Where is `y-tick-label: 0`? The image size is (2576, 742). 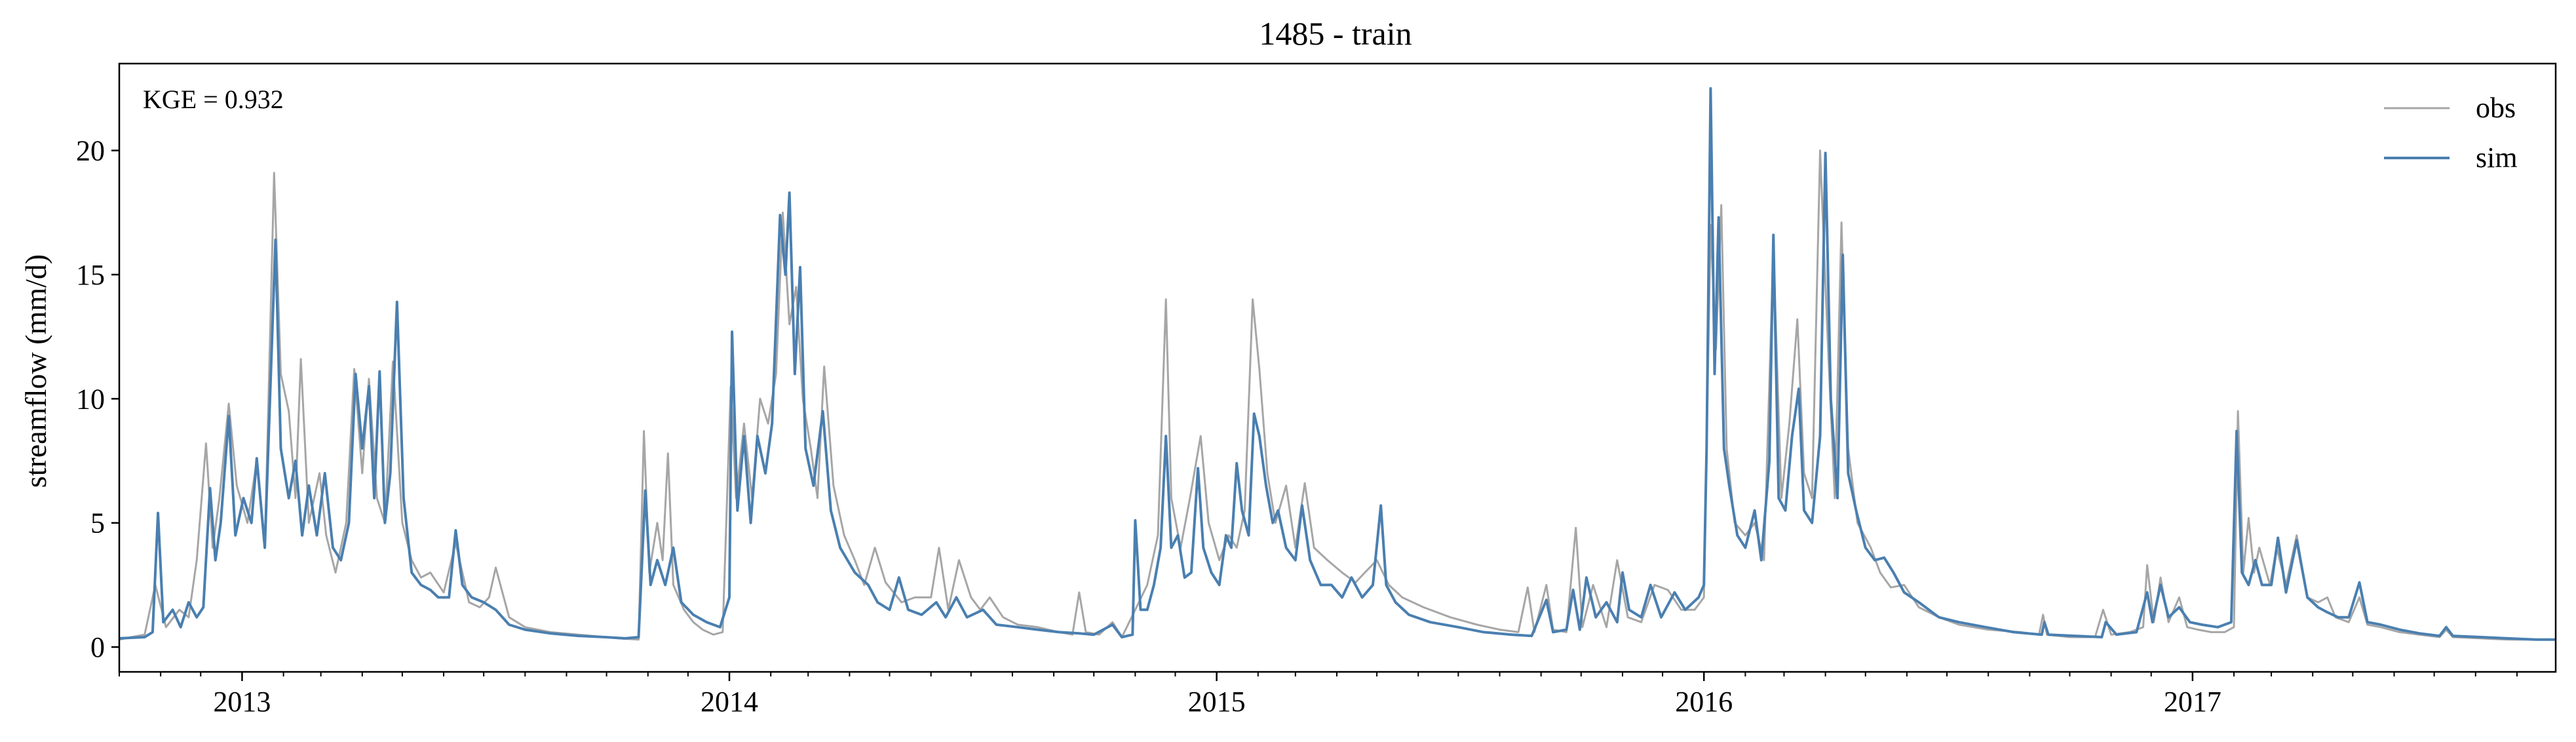
y-tick-label: 0 is located at coordinates (97, 647).